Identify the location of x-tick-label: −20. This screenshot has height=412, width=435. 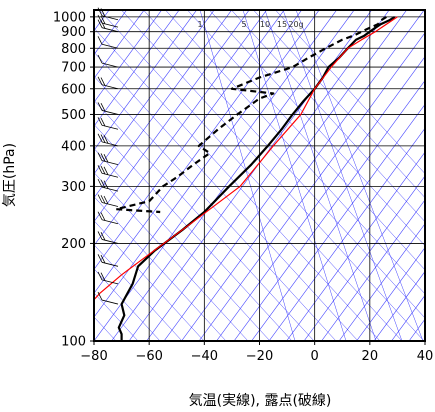
(259, 356).